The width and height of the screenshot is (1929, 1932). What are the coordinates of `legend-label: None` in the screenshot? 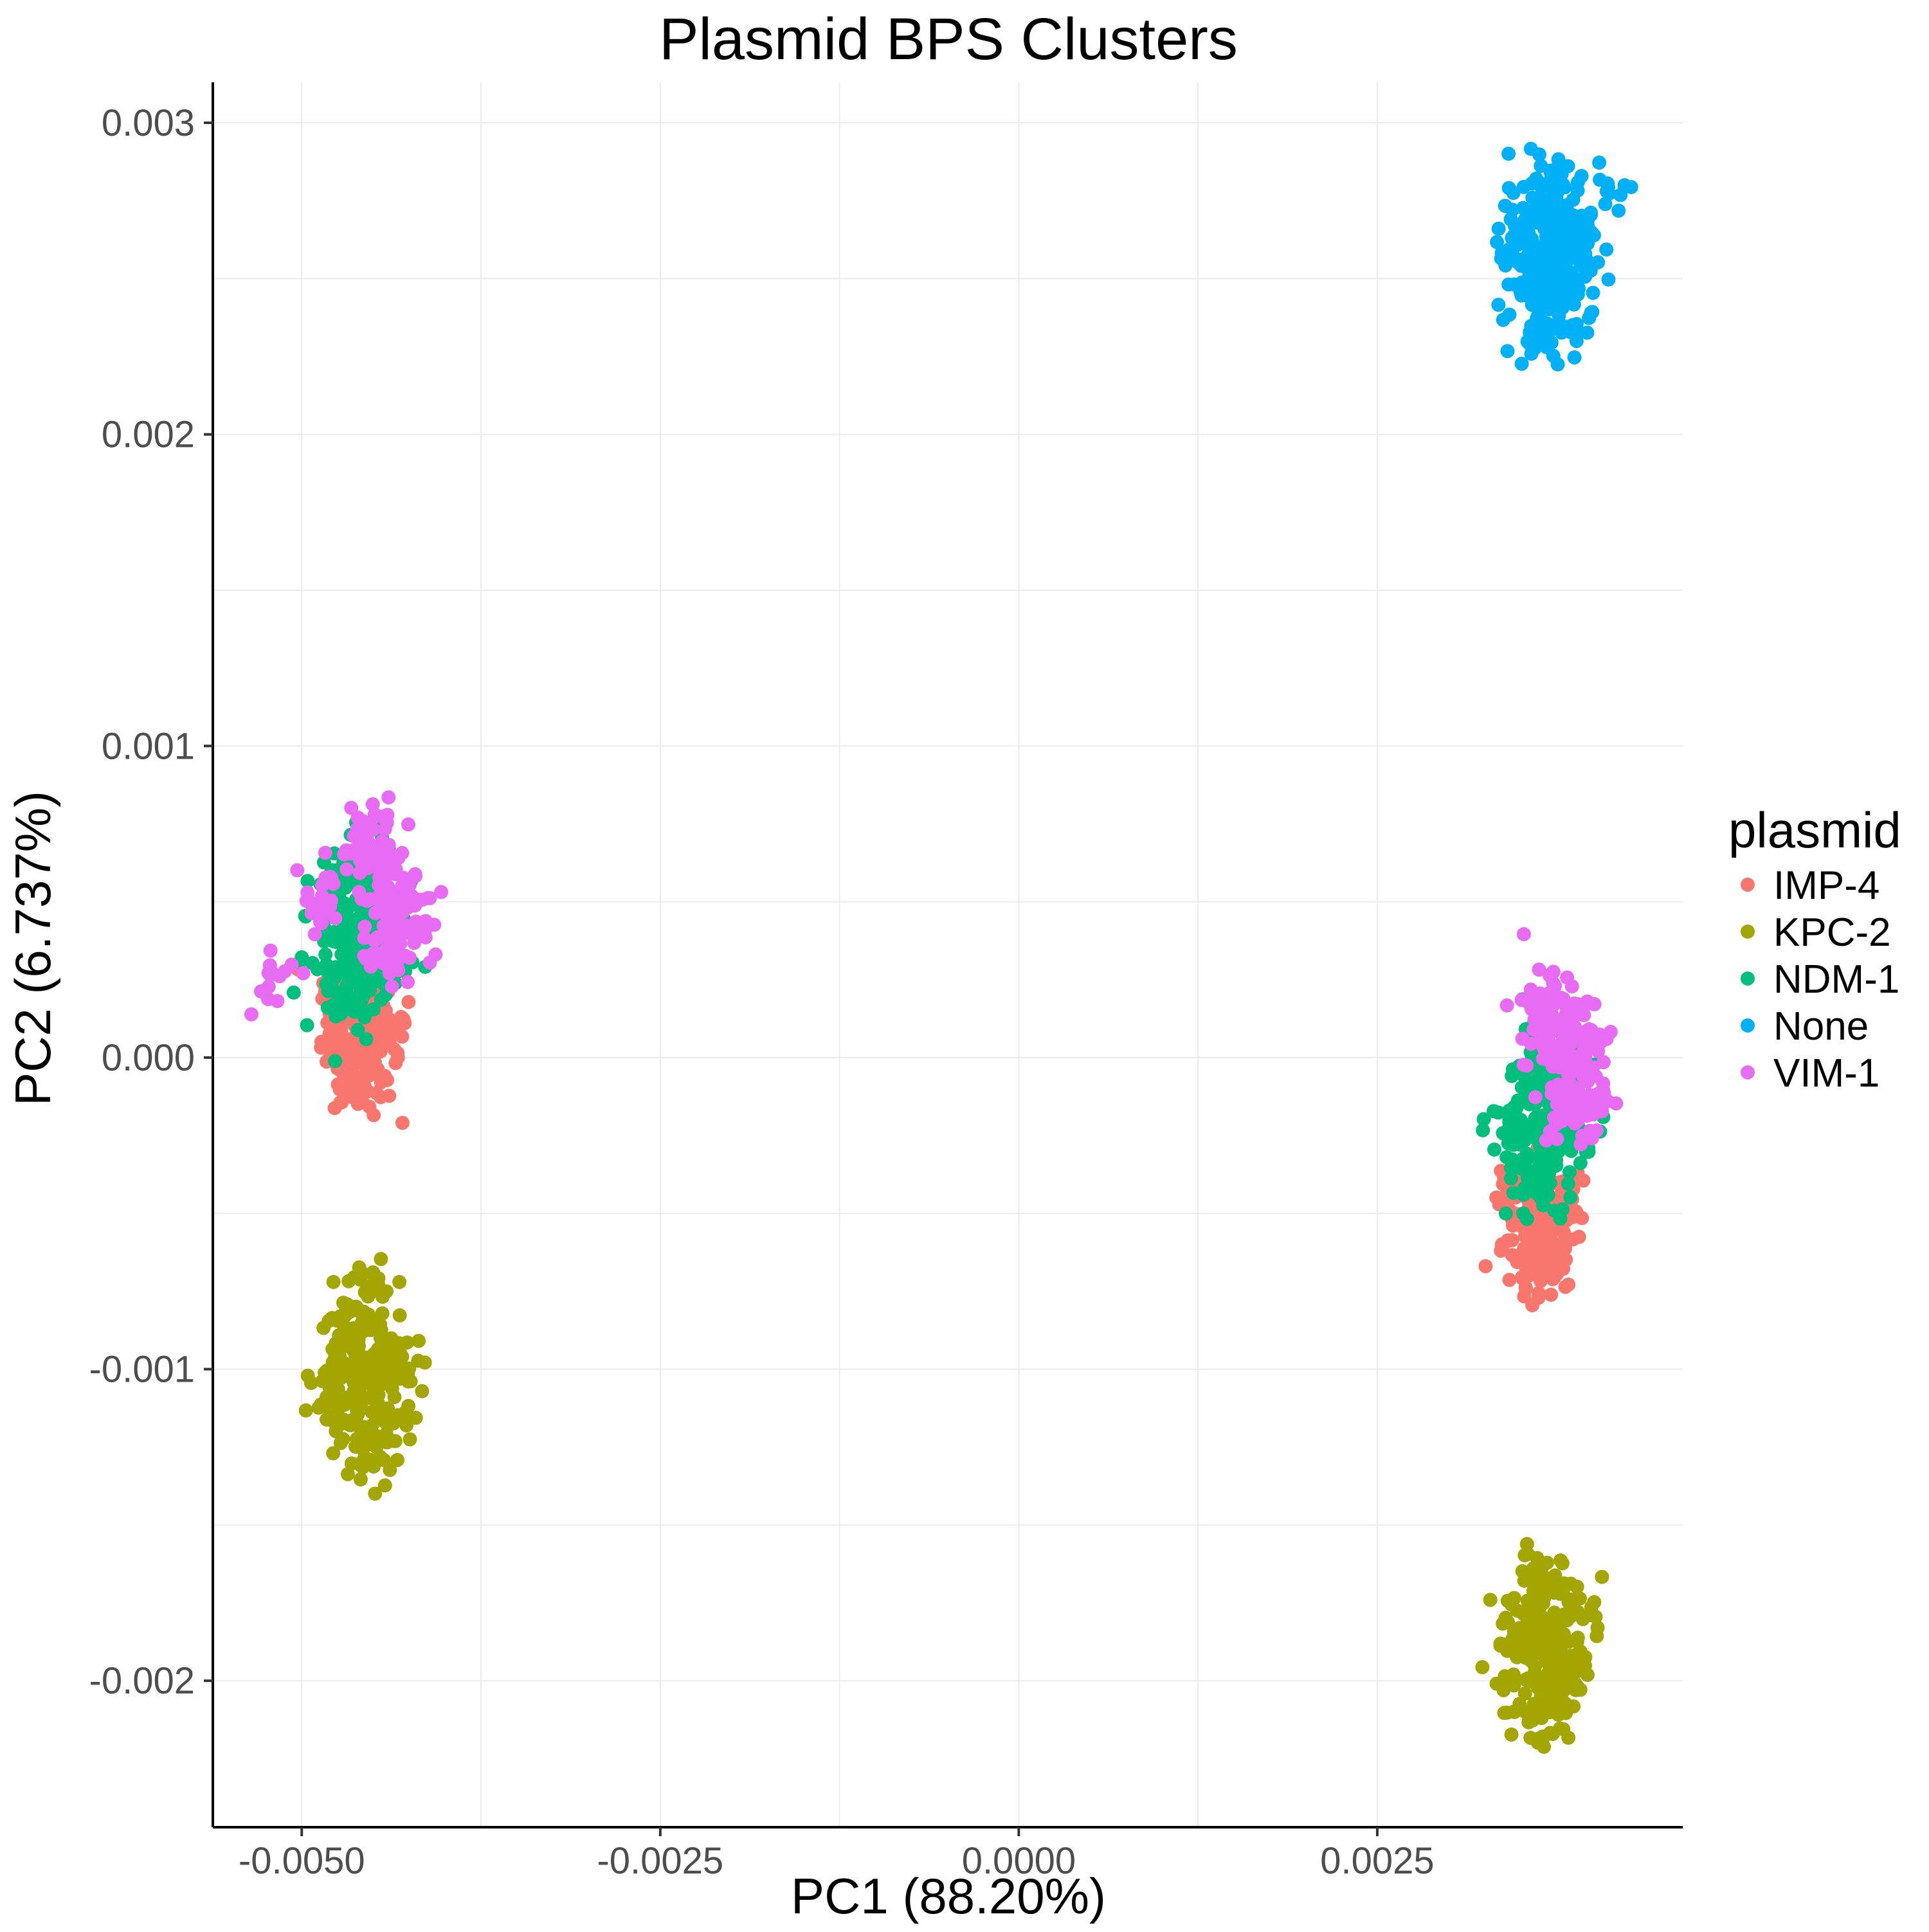 It's located at (1821, 1026).